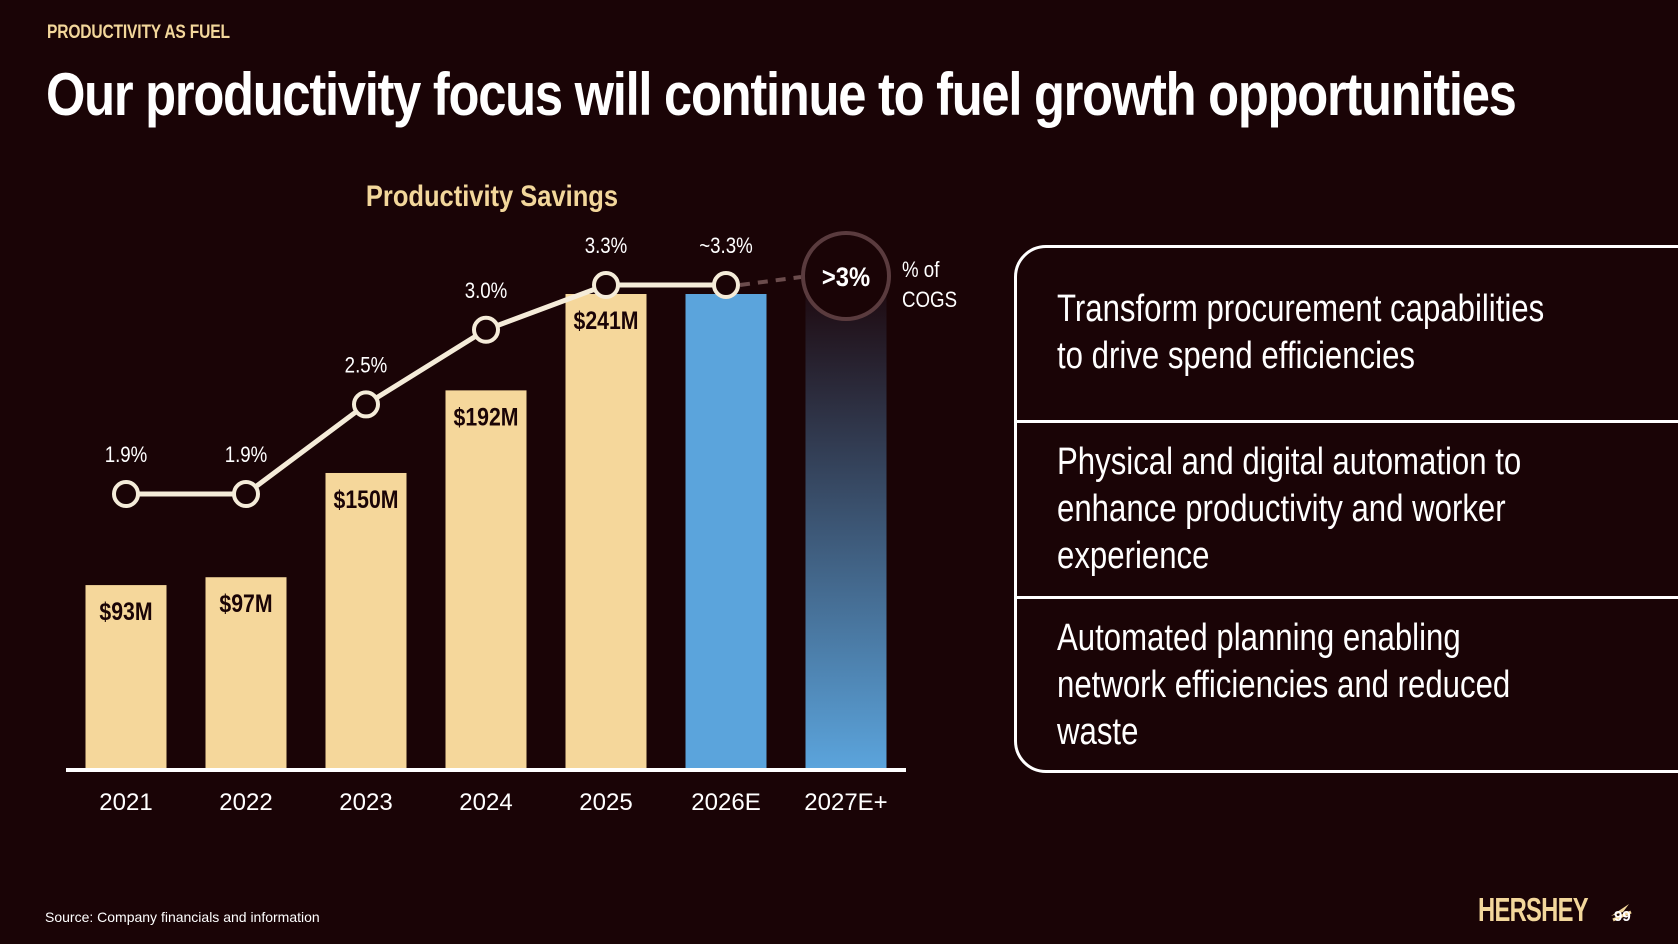 This screenshot has height=944, width=1678. Describe the element at coordinates (366, 499) in the screenshot. I see `bar-value-label: $150M` at that location.